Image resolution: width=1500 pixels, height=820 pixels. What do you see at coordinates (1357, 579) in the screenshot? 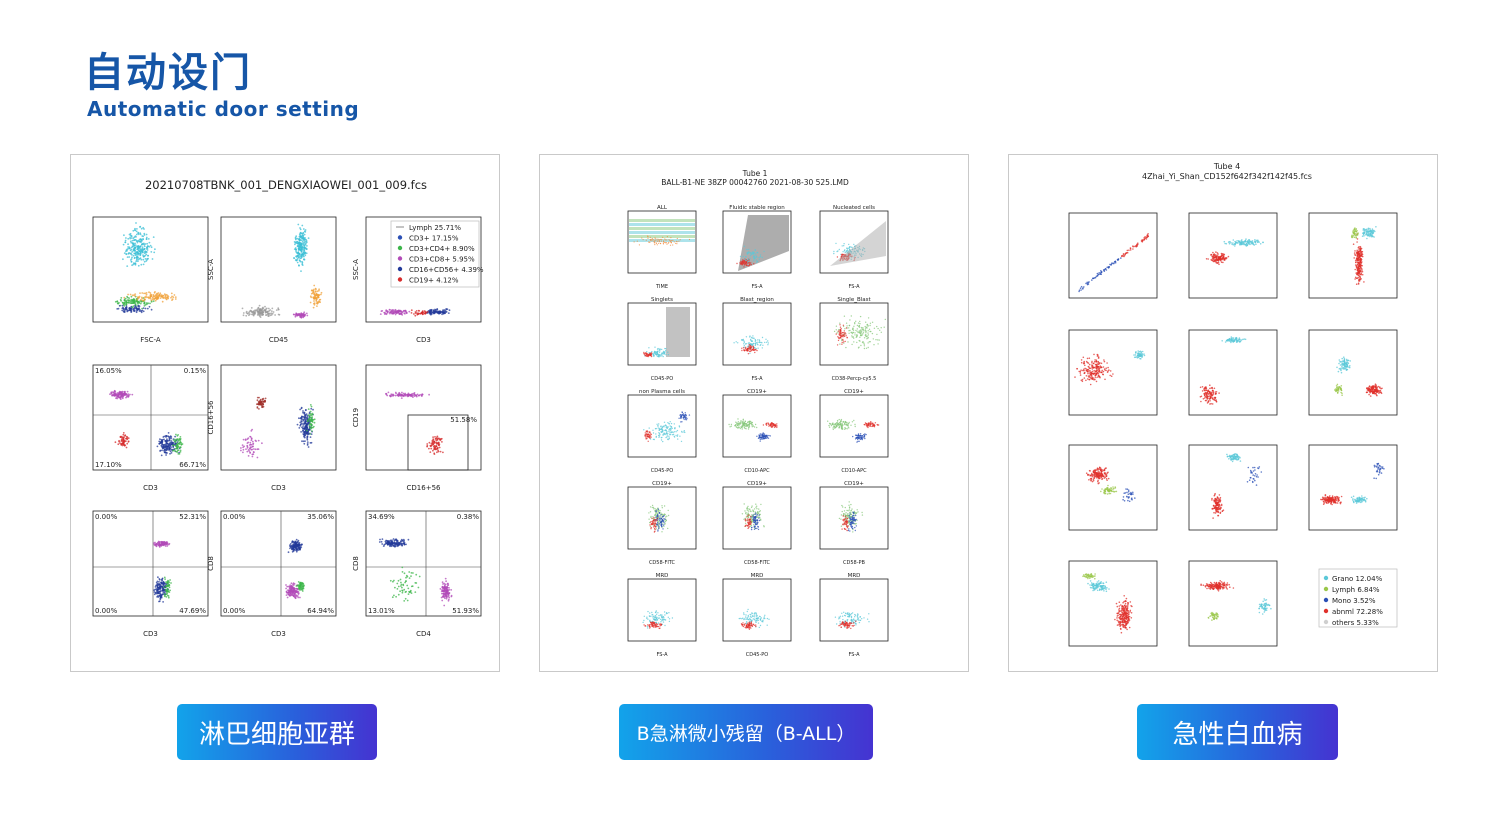
I see `legend-entry: Grano 12.04%` at bounding box center [1357, 579].